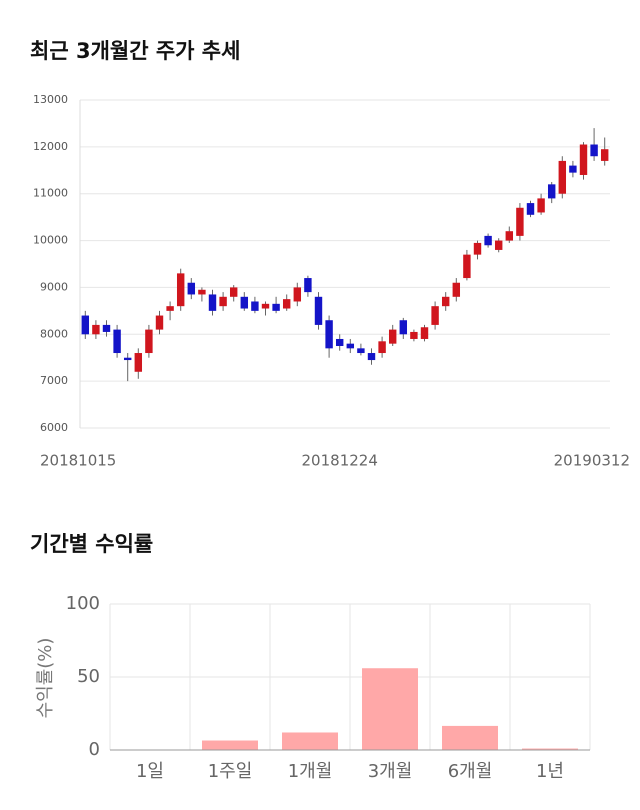  Describe the element at coordinates (54, 380) in the screenshot. I see `y-tick-label: 7000` at that location.